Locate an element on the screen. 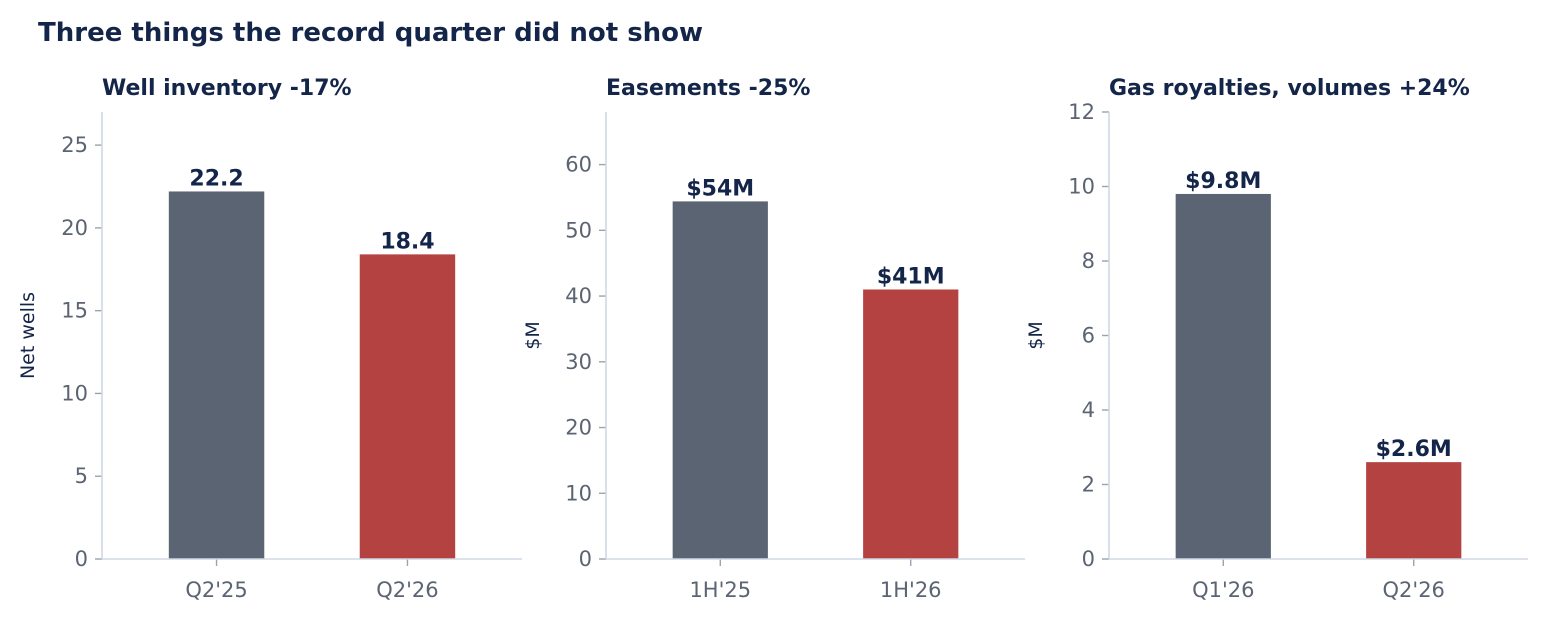  bar-gas-royalties-current is located at coordinates (1414, 510).